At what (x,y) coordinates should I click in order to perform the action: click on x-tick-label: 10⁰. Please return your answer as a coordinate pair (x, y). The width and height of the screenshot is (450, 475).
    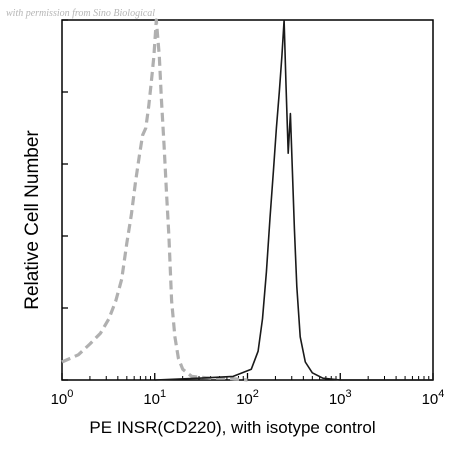
    Looking at the image, I should click on (62, 398).